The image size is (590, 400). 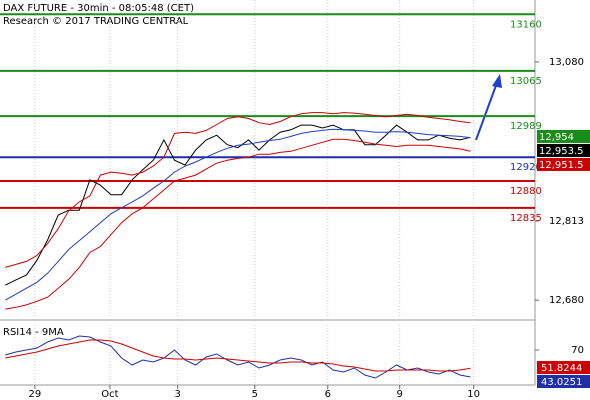 I want to click on level-label: 13160, so click(x=526, y=24).